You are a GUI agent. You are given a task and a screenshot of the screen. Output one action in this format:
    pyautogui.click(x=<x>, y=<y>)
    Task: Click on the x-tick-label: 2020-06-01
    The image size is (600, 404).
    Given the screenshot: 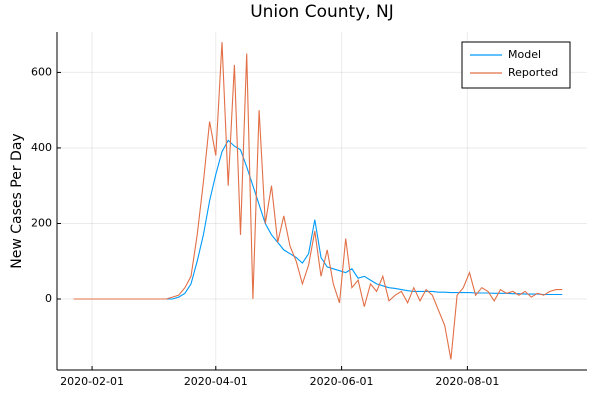 What is the action you would take?
    pyautogui.click(x=342, y=381)
    